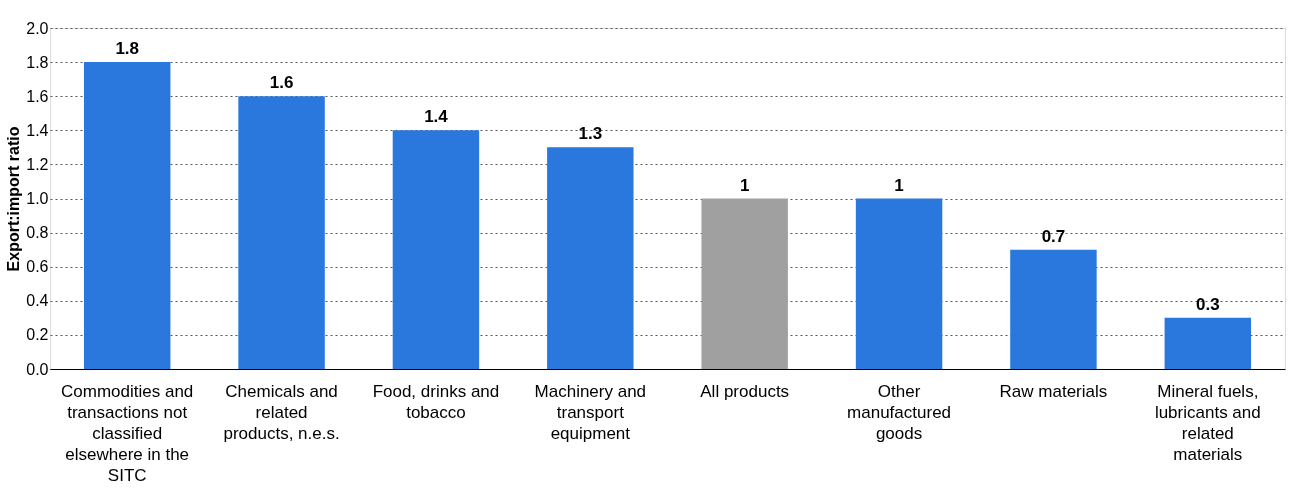 This screenshot has height=494, width=1303. What do you see at coordinates (1053, 391) in the screenshot?
I see `x-tick-label: Raw materials` at bounding box center [1053, 391].